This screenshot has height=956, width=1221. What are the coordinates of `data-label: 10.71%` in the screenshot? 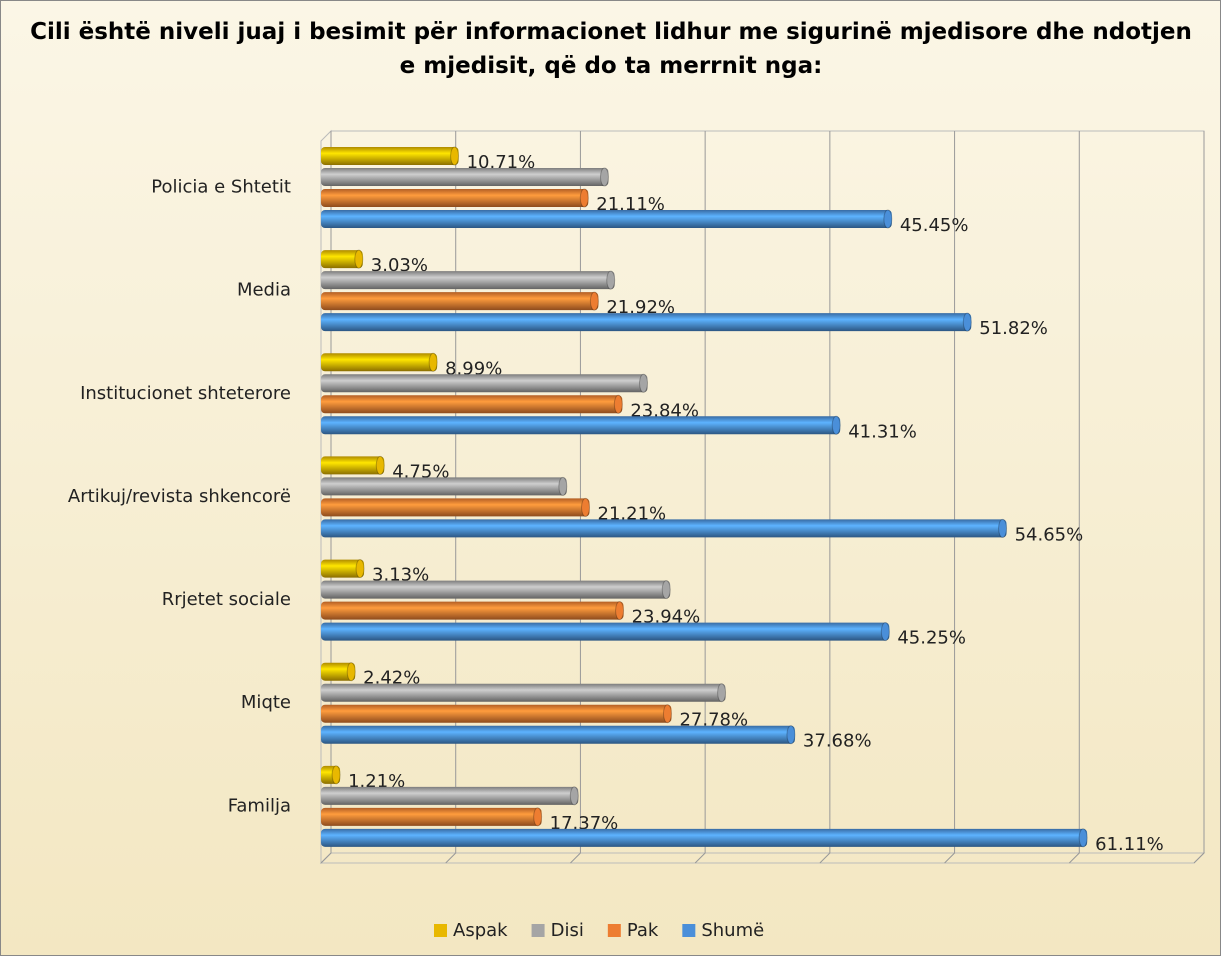 It's located at (501, 162).